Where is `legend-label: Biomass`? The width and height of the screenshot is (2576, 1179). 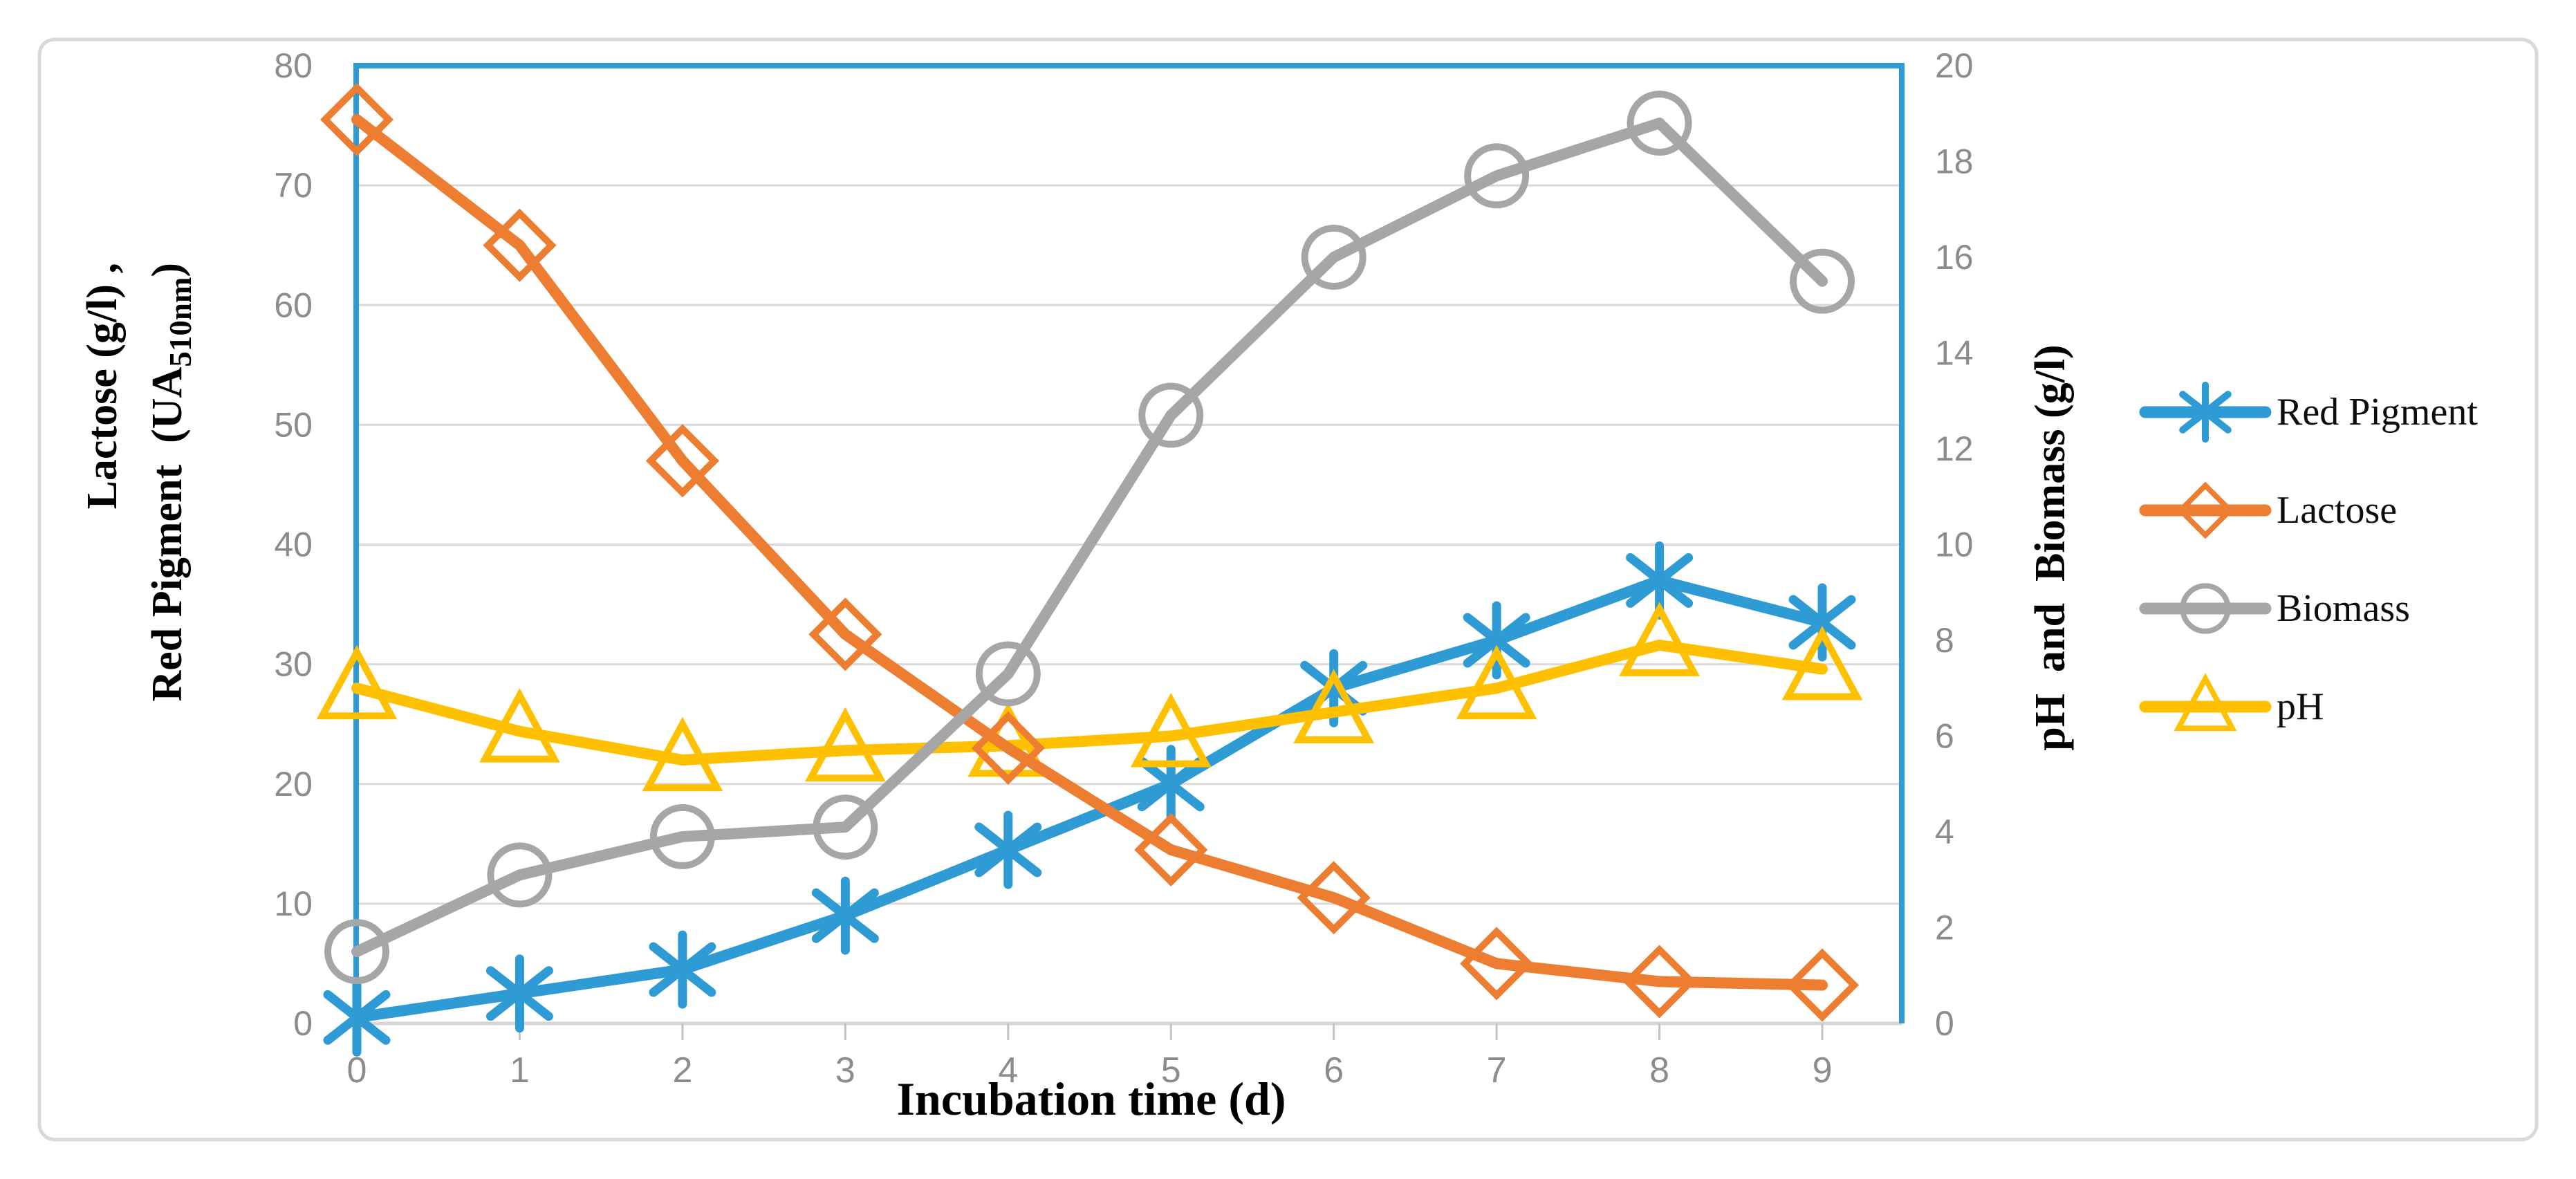 legend-label: Biomass is located at coordinates (2343, 608).